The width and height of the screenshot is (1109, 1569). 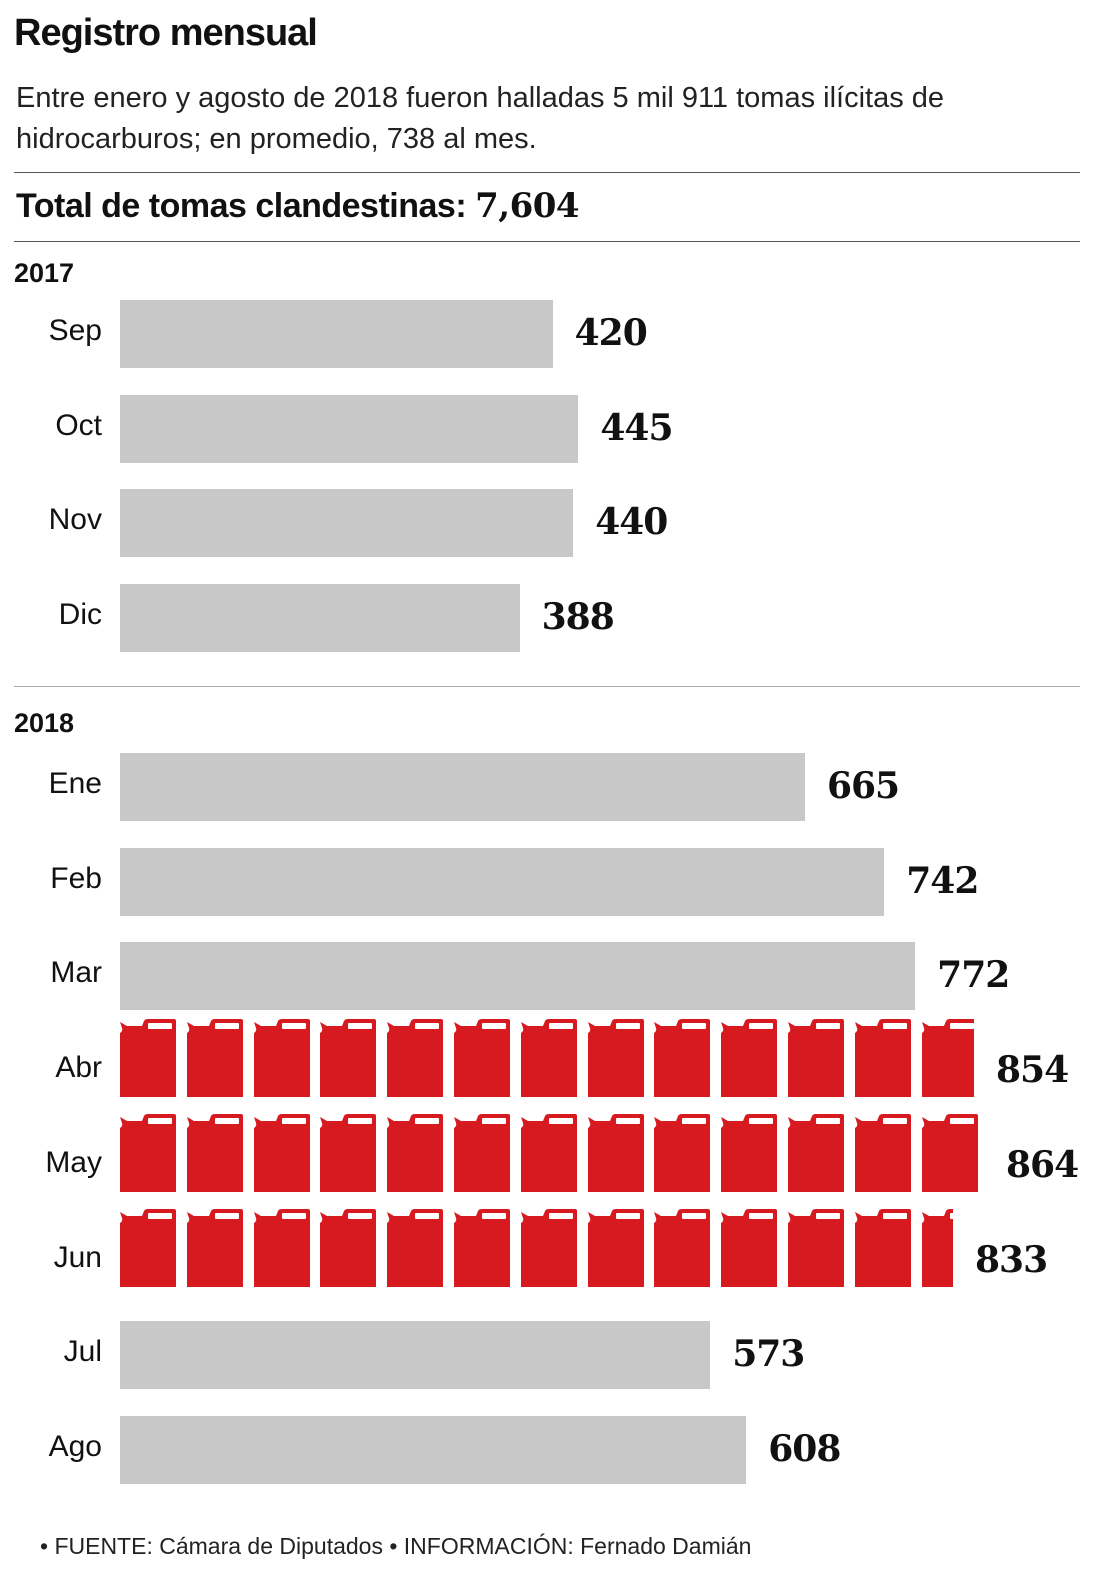 I want to click on value-label: 833, so click(x=1011, y=1259).